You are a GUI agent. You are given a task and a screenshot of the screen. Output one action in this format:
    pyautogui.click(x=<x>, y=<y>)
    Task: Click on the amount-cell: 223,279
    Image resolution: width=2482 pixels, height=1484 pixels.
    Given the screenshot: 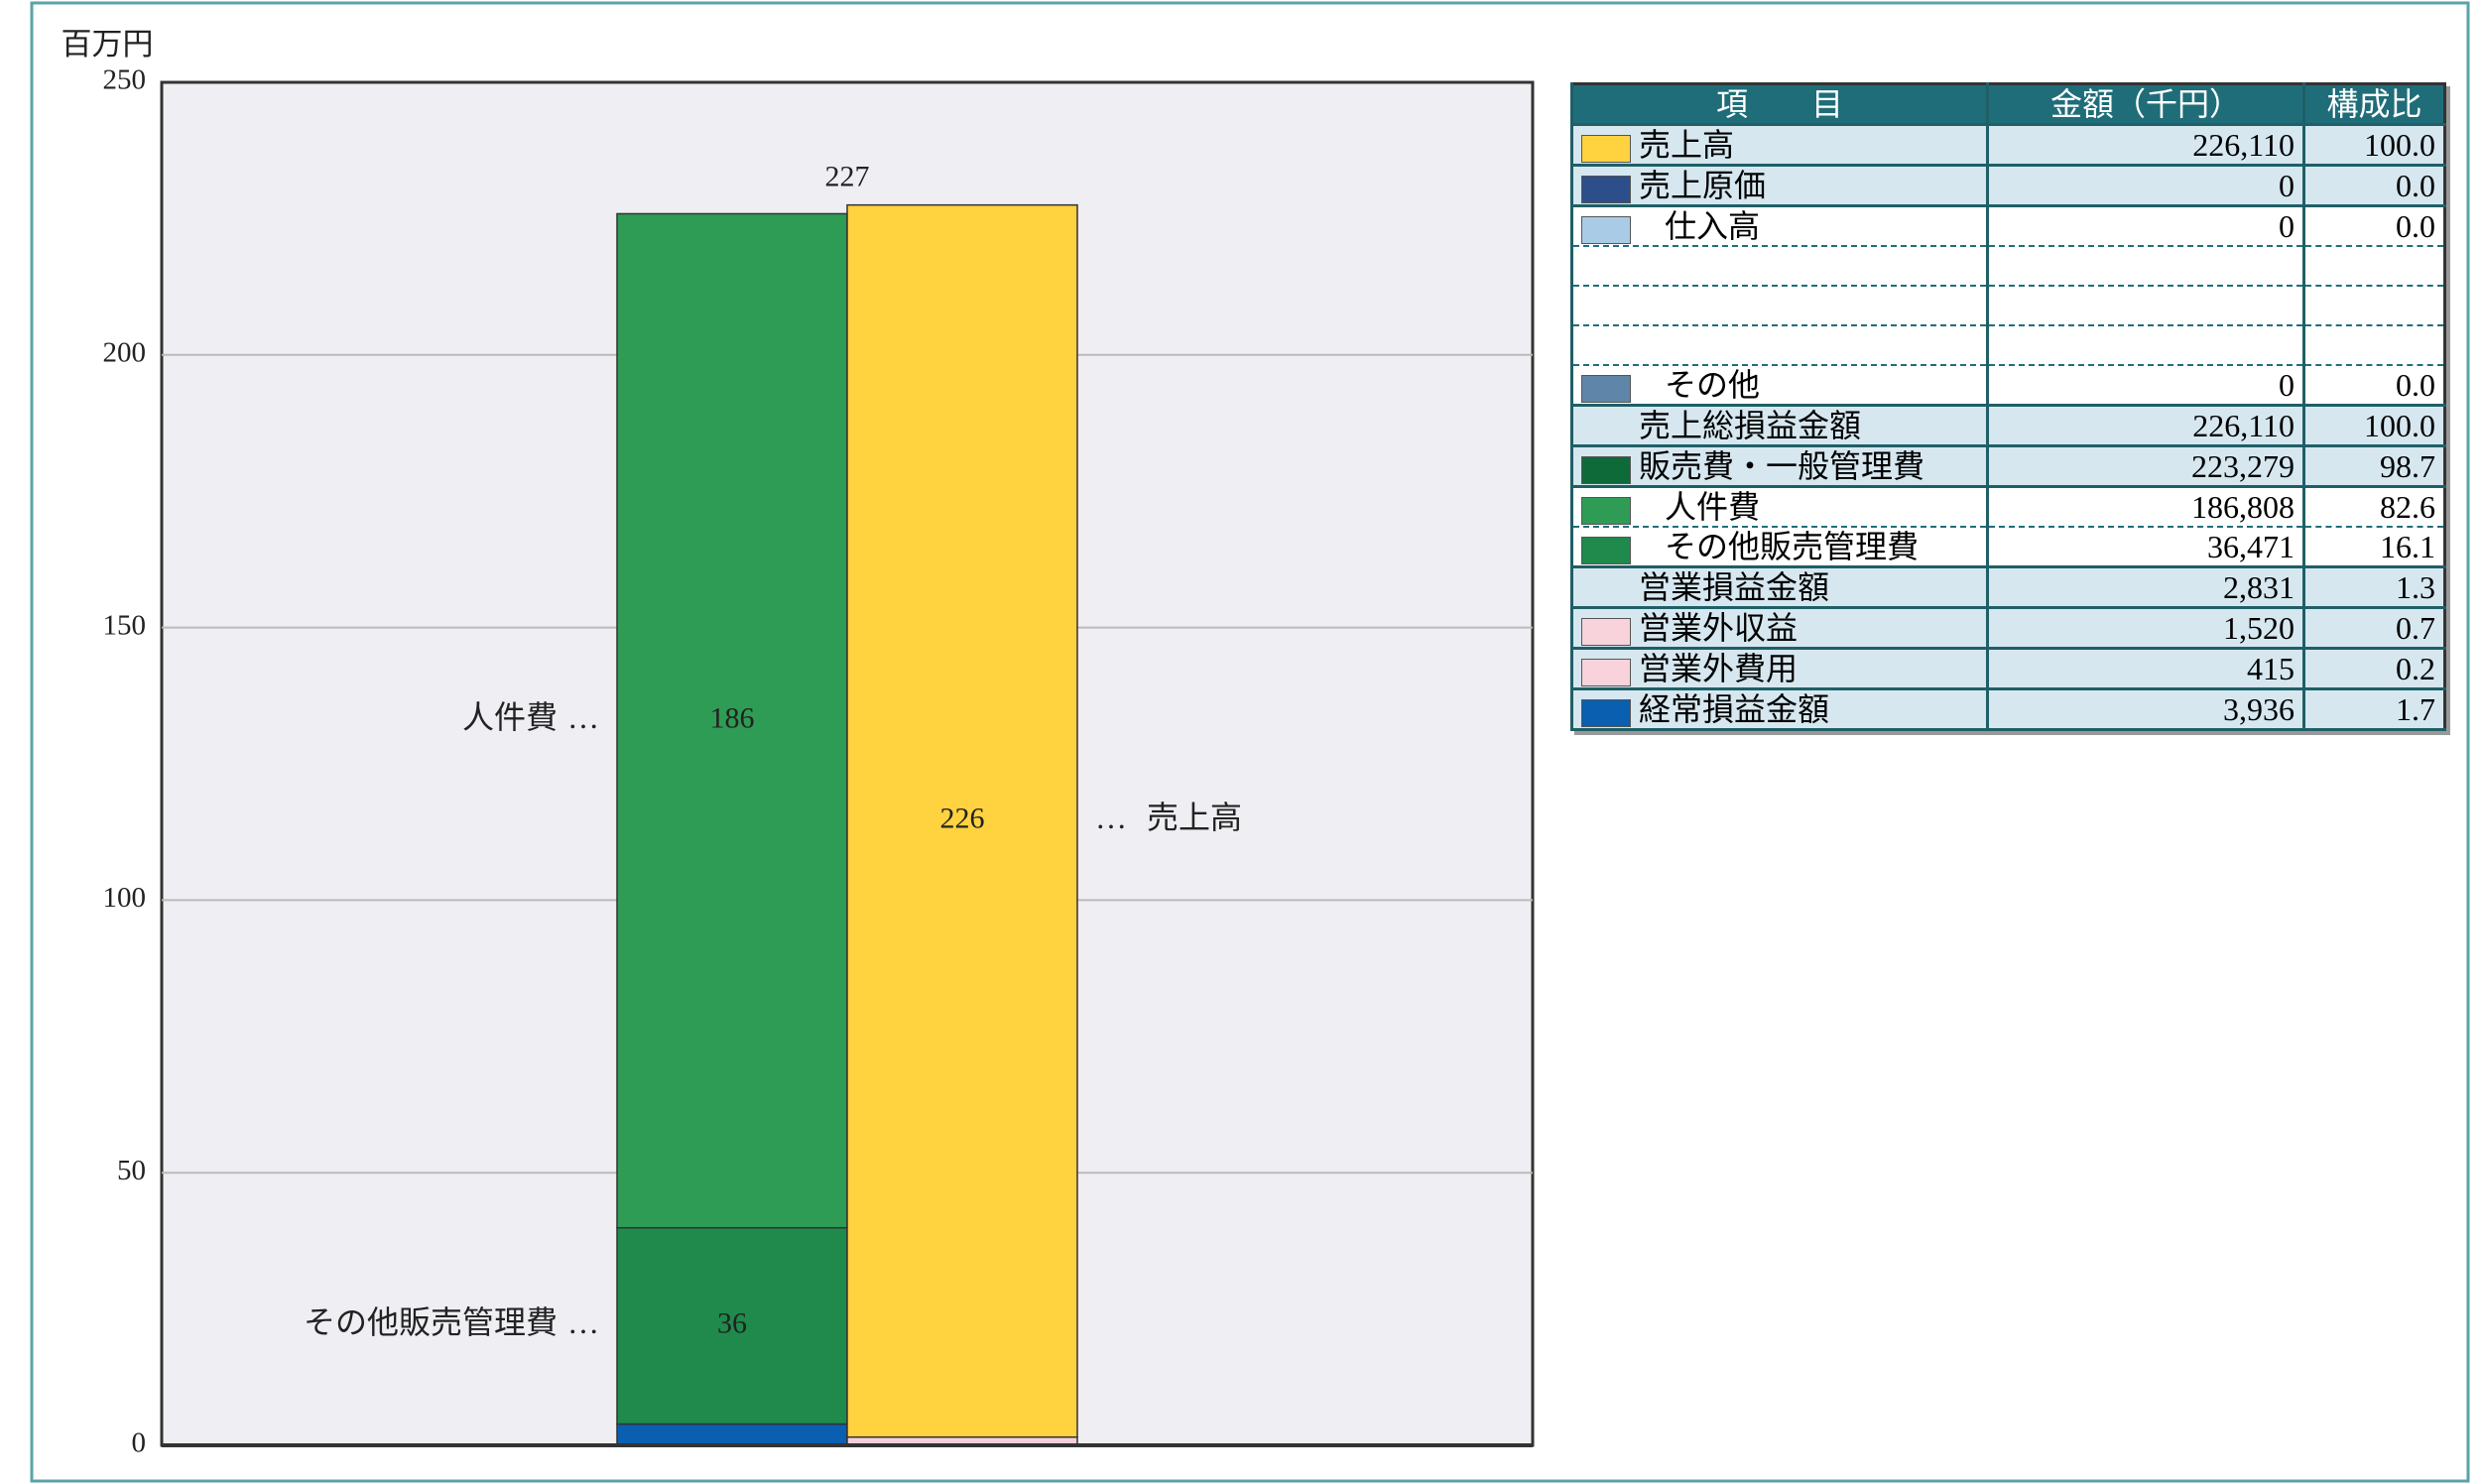 What is the action you would take?
    pyautogui.click(x=2145, y=466)
    